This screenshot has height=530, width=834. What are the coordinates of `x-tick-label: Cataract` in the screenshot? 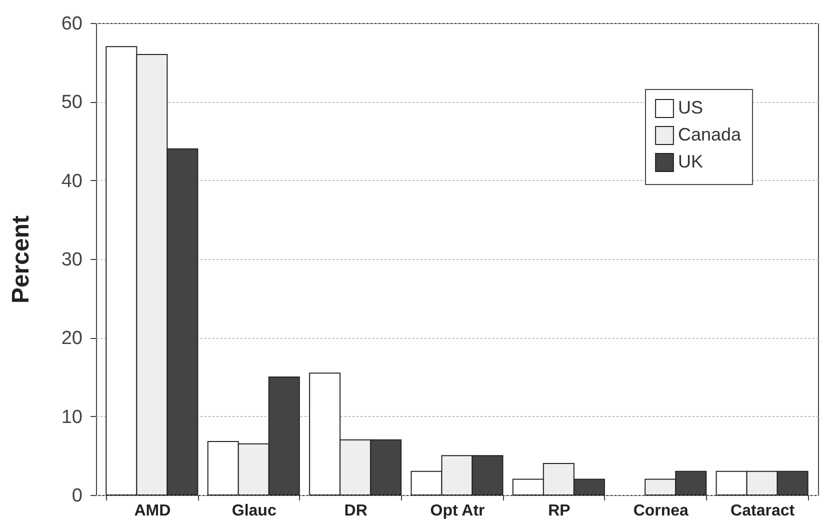 It's located at (763, 511).